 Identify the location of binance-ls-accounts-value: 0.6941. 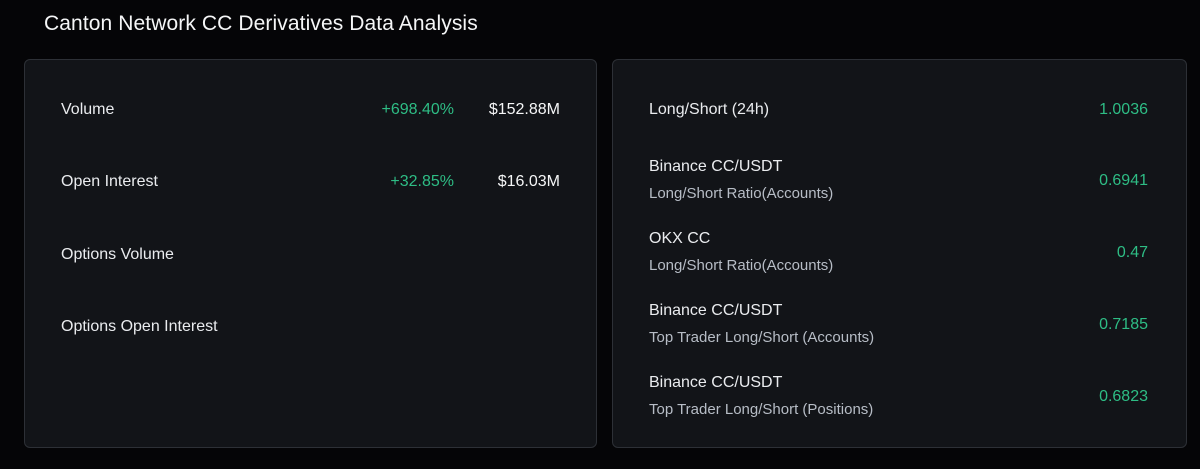
(1123, 180).